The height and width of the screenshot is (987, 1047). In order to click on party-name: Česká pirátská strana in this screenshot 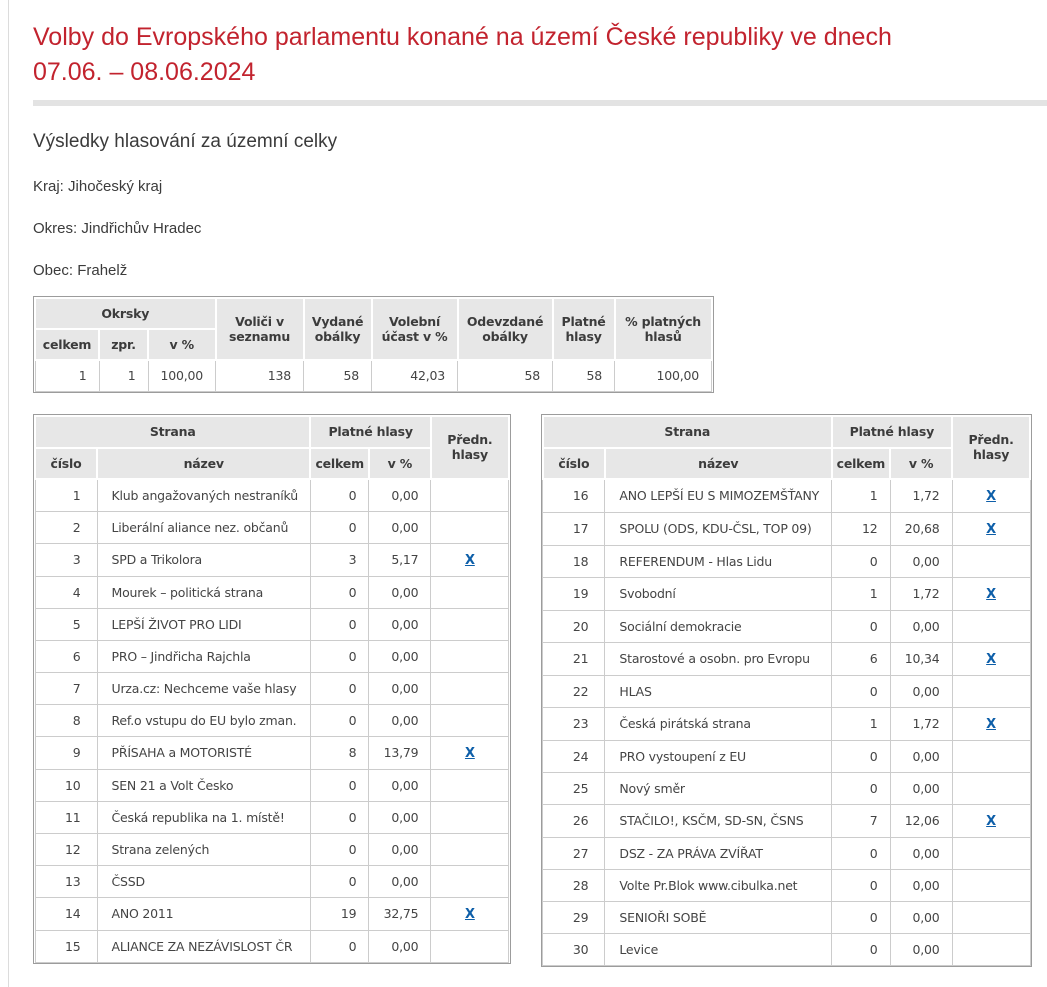, I will do `click(718, 723)`.